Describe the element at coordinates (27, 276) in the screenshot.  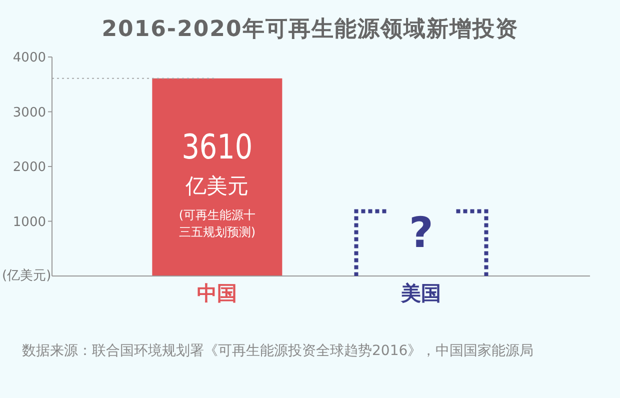
I see `y-axis-title: (亿美元)` at that location.